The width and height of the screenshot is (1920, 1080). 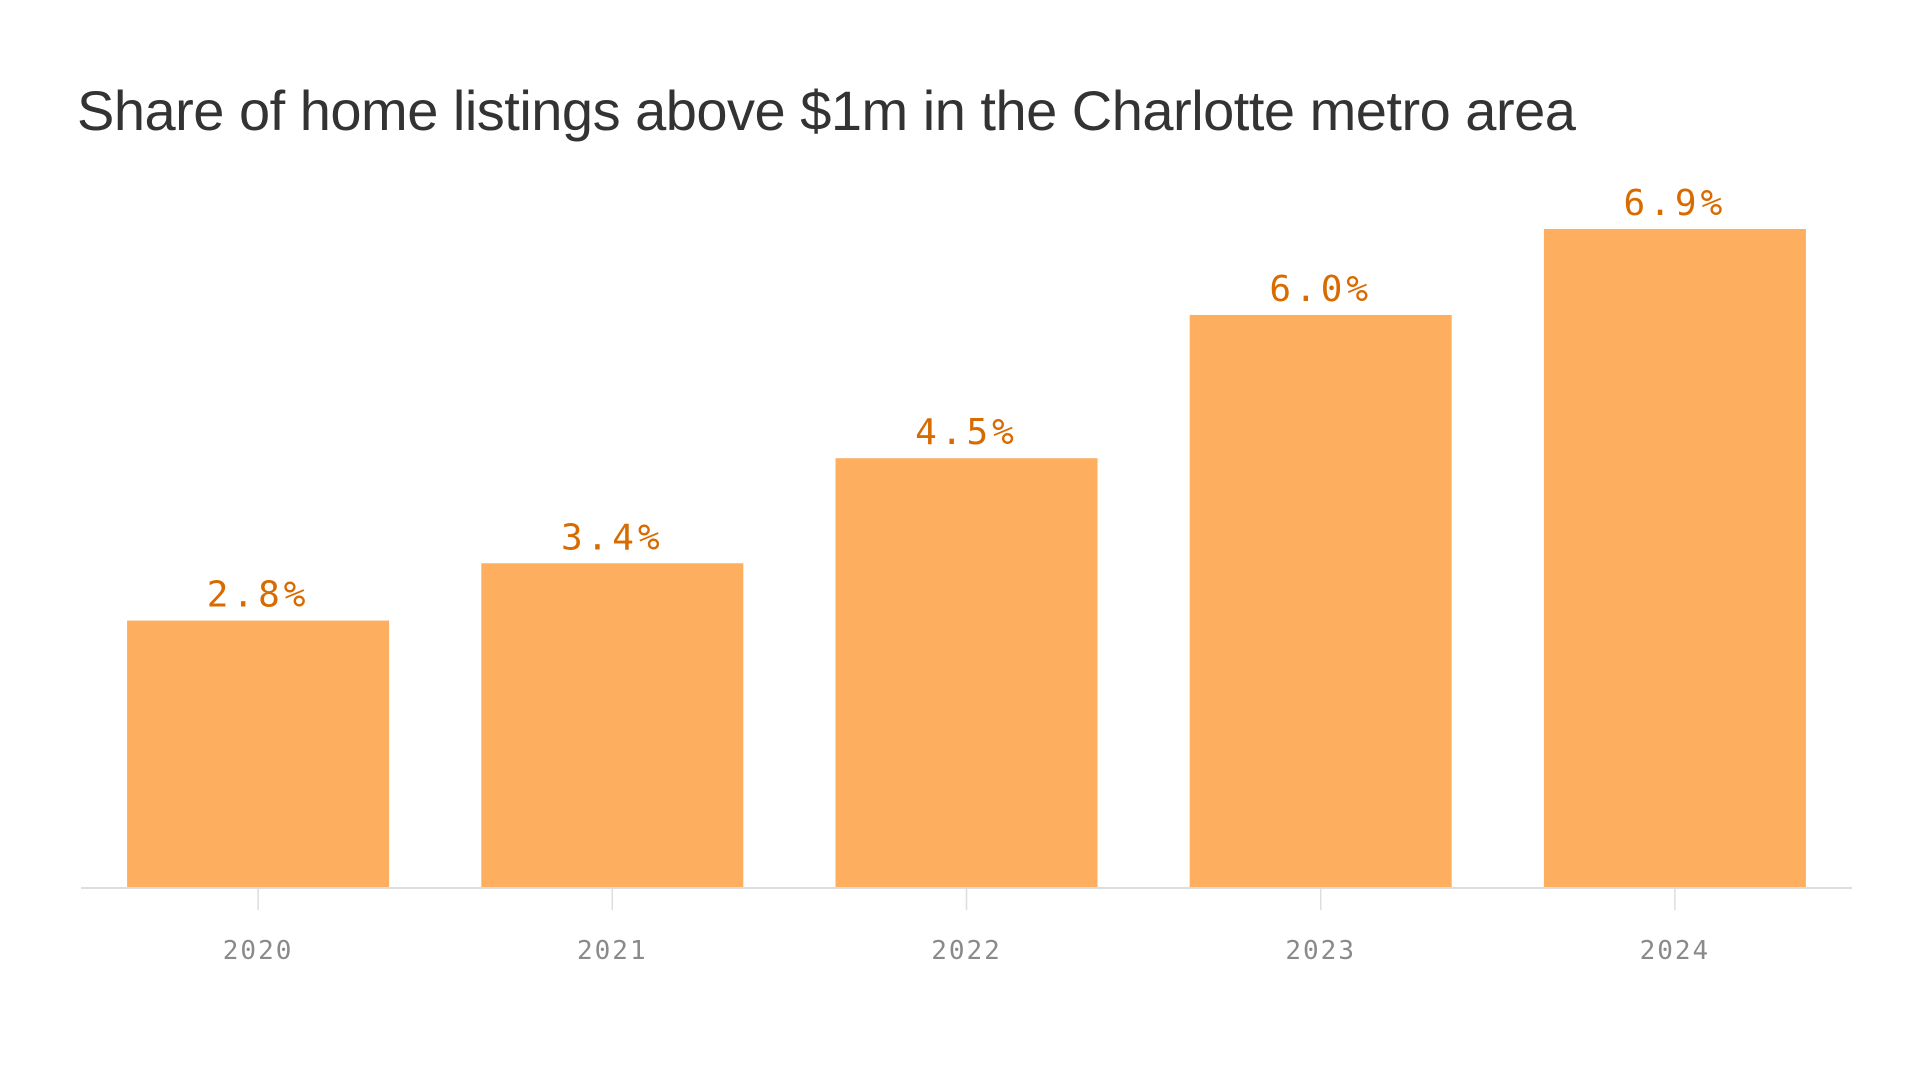 I want to click on bar-2024, so click(x=1674, y=558).